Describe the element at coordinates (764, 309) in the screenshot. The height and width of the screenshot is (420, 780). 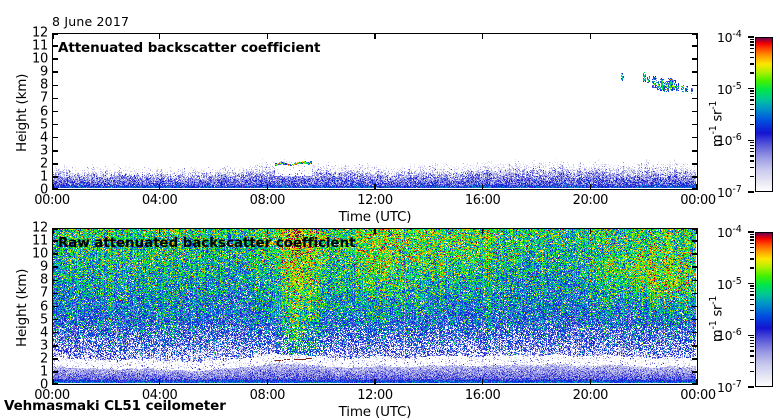
I see `colorbar-gradient-bottom` at that location.